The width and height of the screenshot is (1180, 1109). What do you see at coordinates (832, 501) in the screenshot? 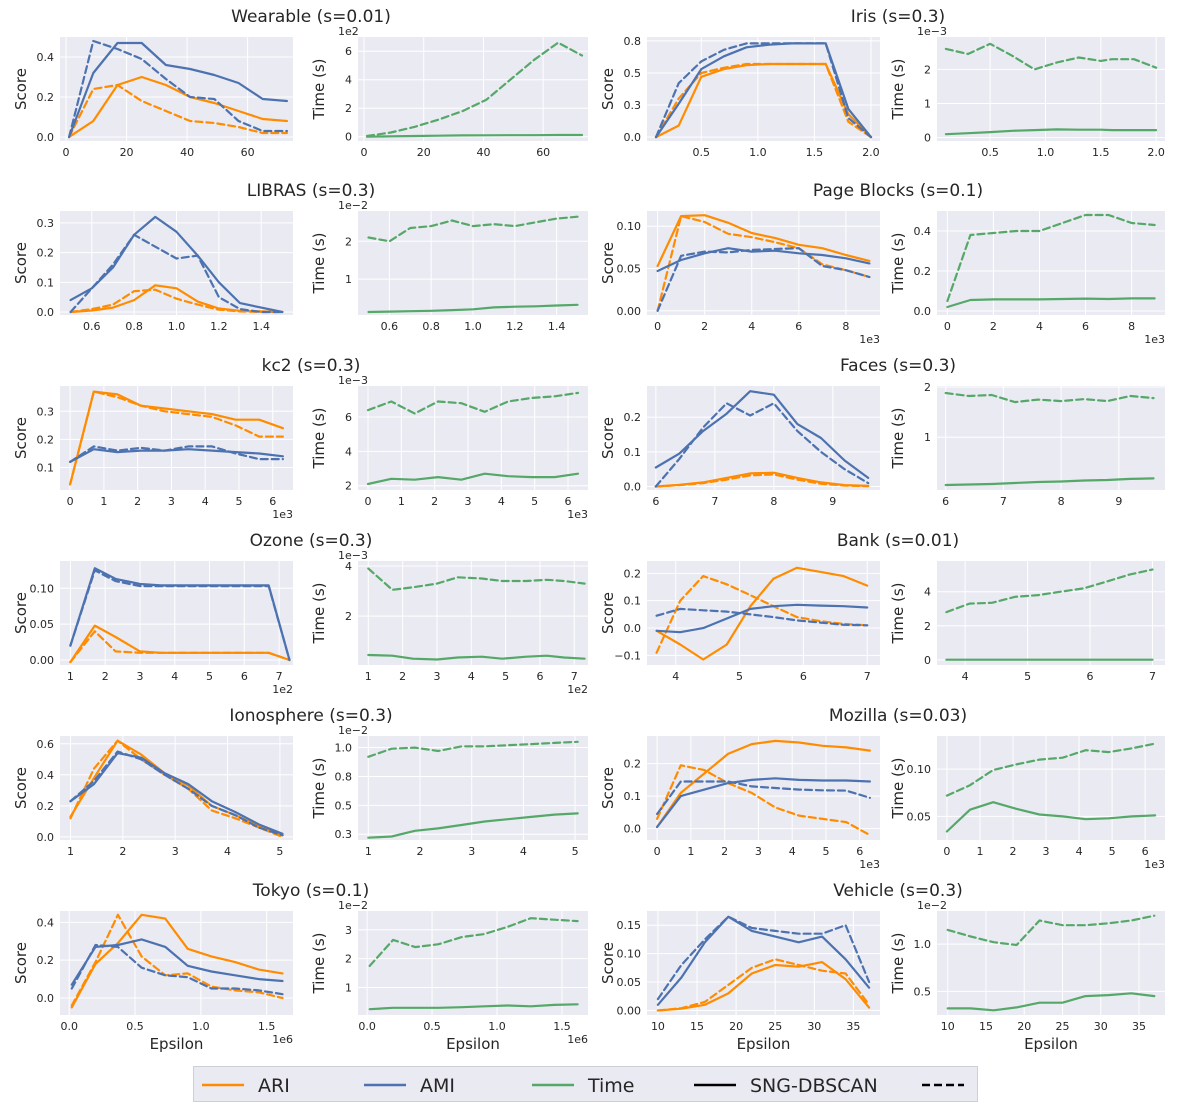
I see `x-tick-label: 9` at bounding box center [832, 501].